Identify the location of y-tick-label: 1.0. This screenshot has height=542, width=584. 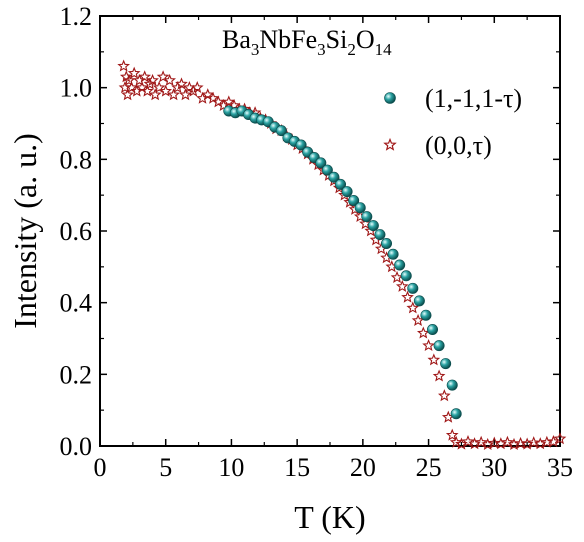
(76, 88).